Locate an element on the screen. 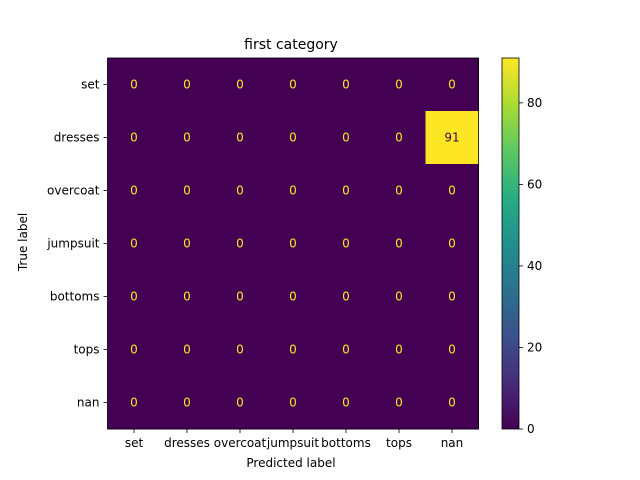  colorbar-gradient is located at coordinates (510, 243).